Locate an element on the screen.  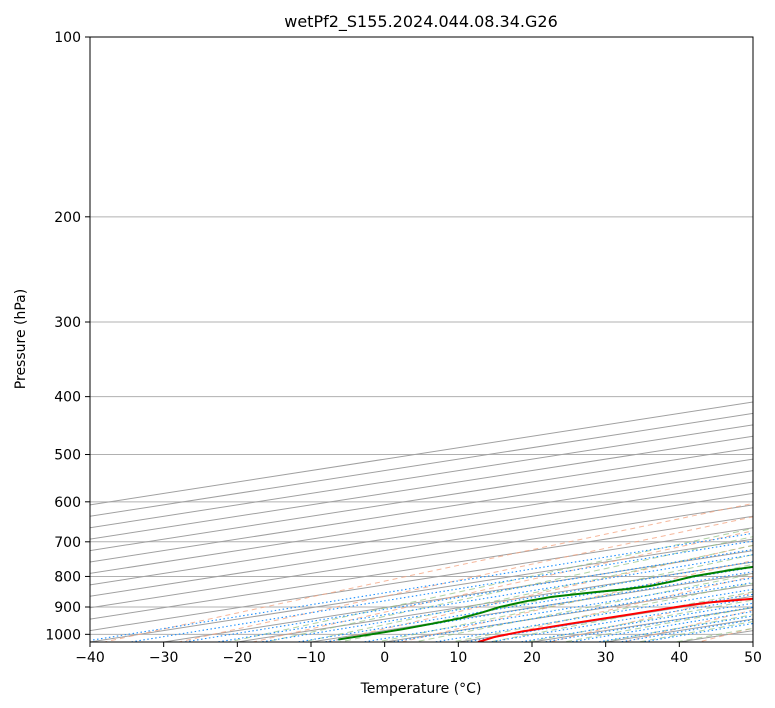
temperature-profile is located at coordinates (615, 619).